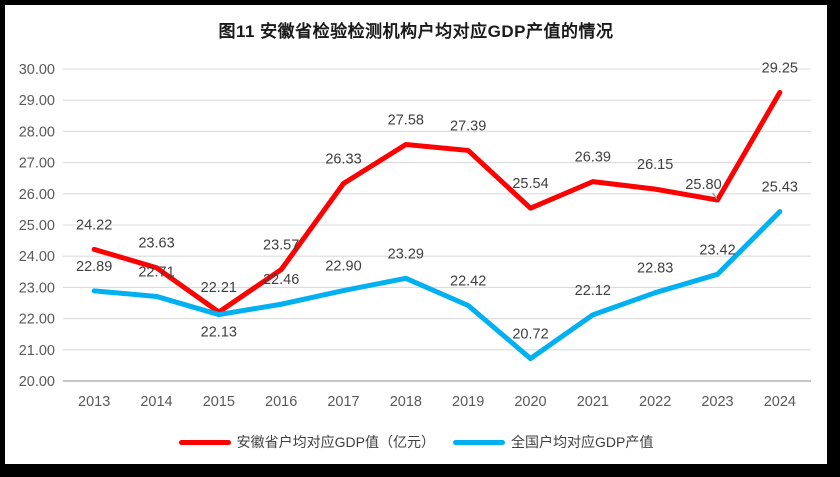  I want to click on x-tick-label: 2017, so click(343, 402).